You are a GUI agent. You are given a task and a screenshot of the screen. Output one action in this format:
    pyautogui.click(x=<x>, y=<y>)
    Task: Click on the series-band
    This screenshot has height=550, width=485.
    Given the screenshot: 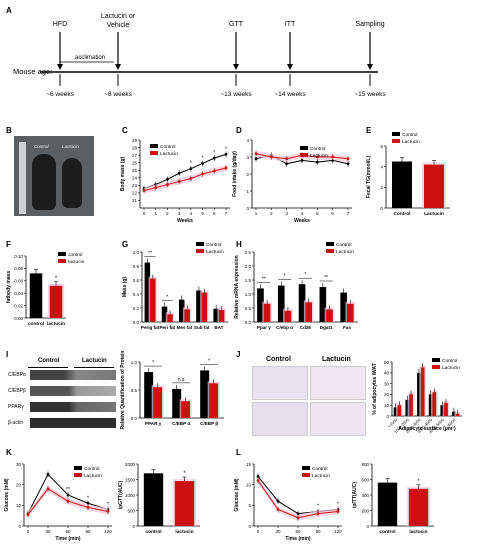 What is the action you would take?
    pyautogui.click(x=185, y=179)
    